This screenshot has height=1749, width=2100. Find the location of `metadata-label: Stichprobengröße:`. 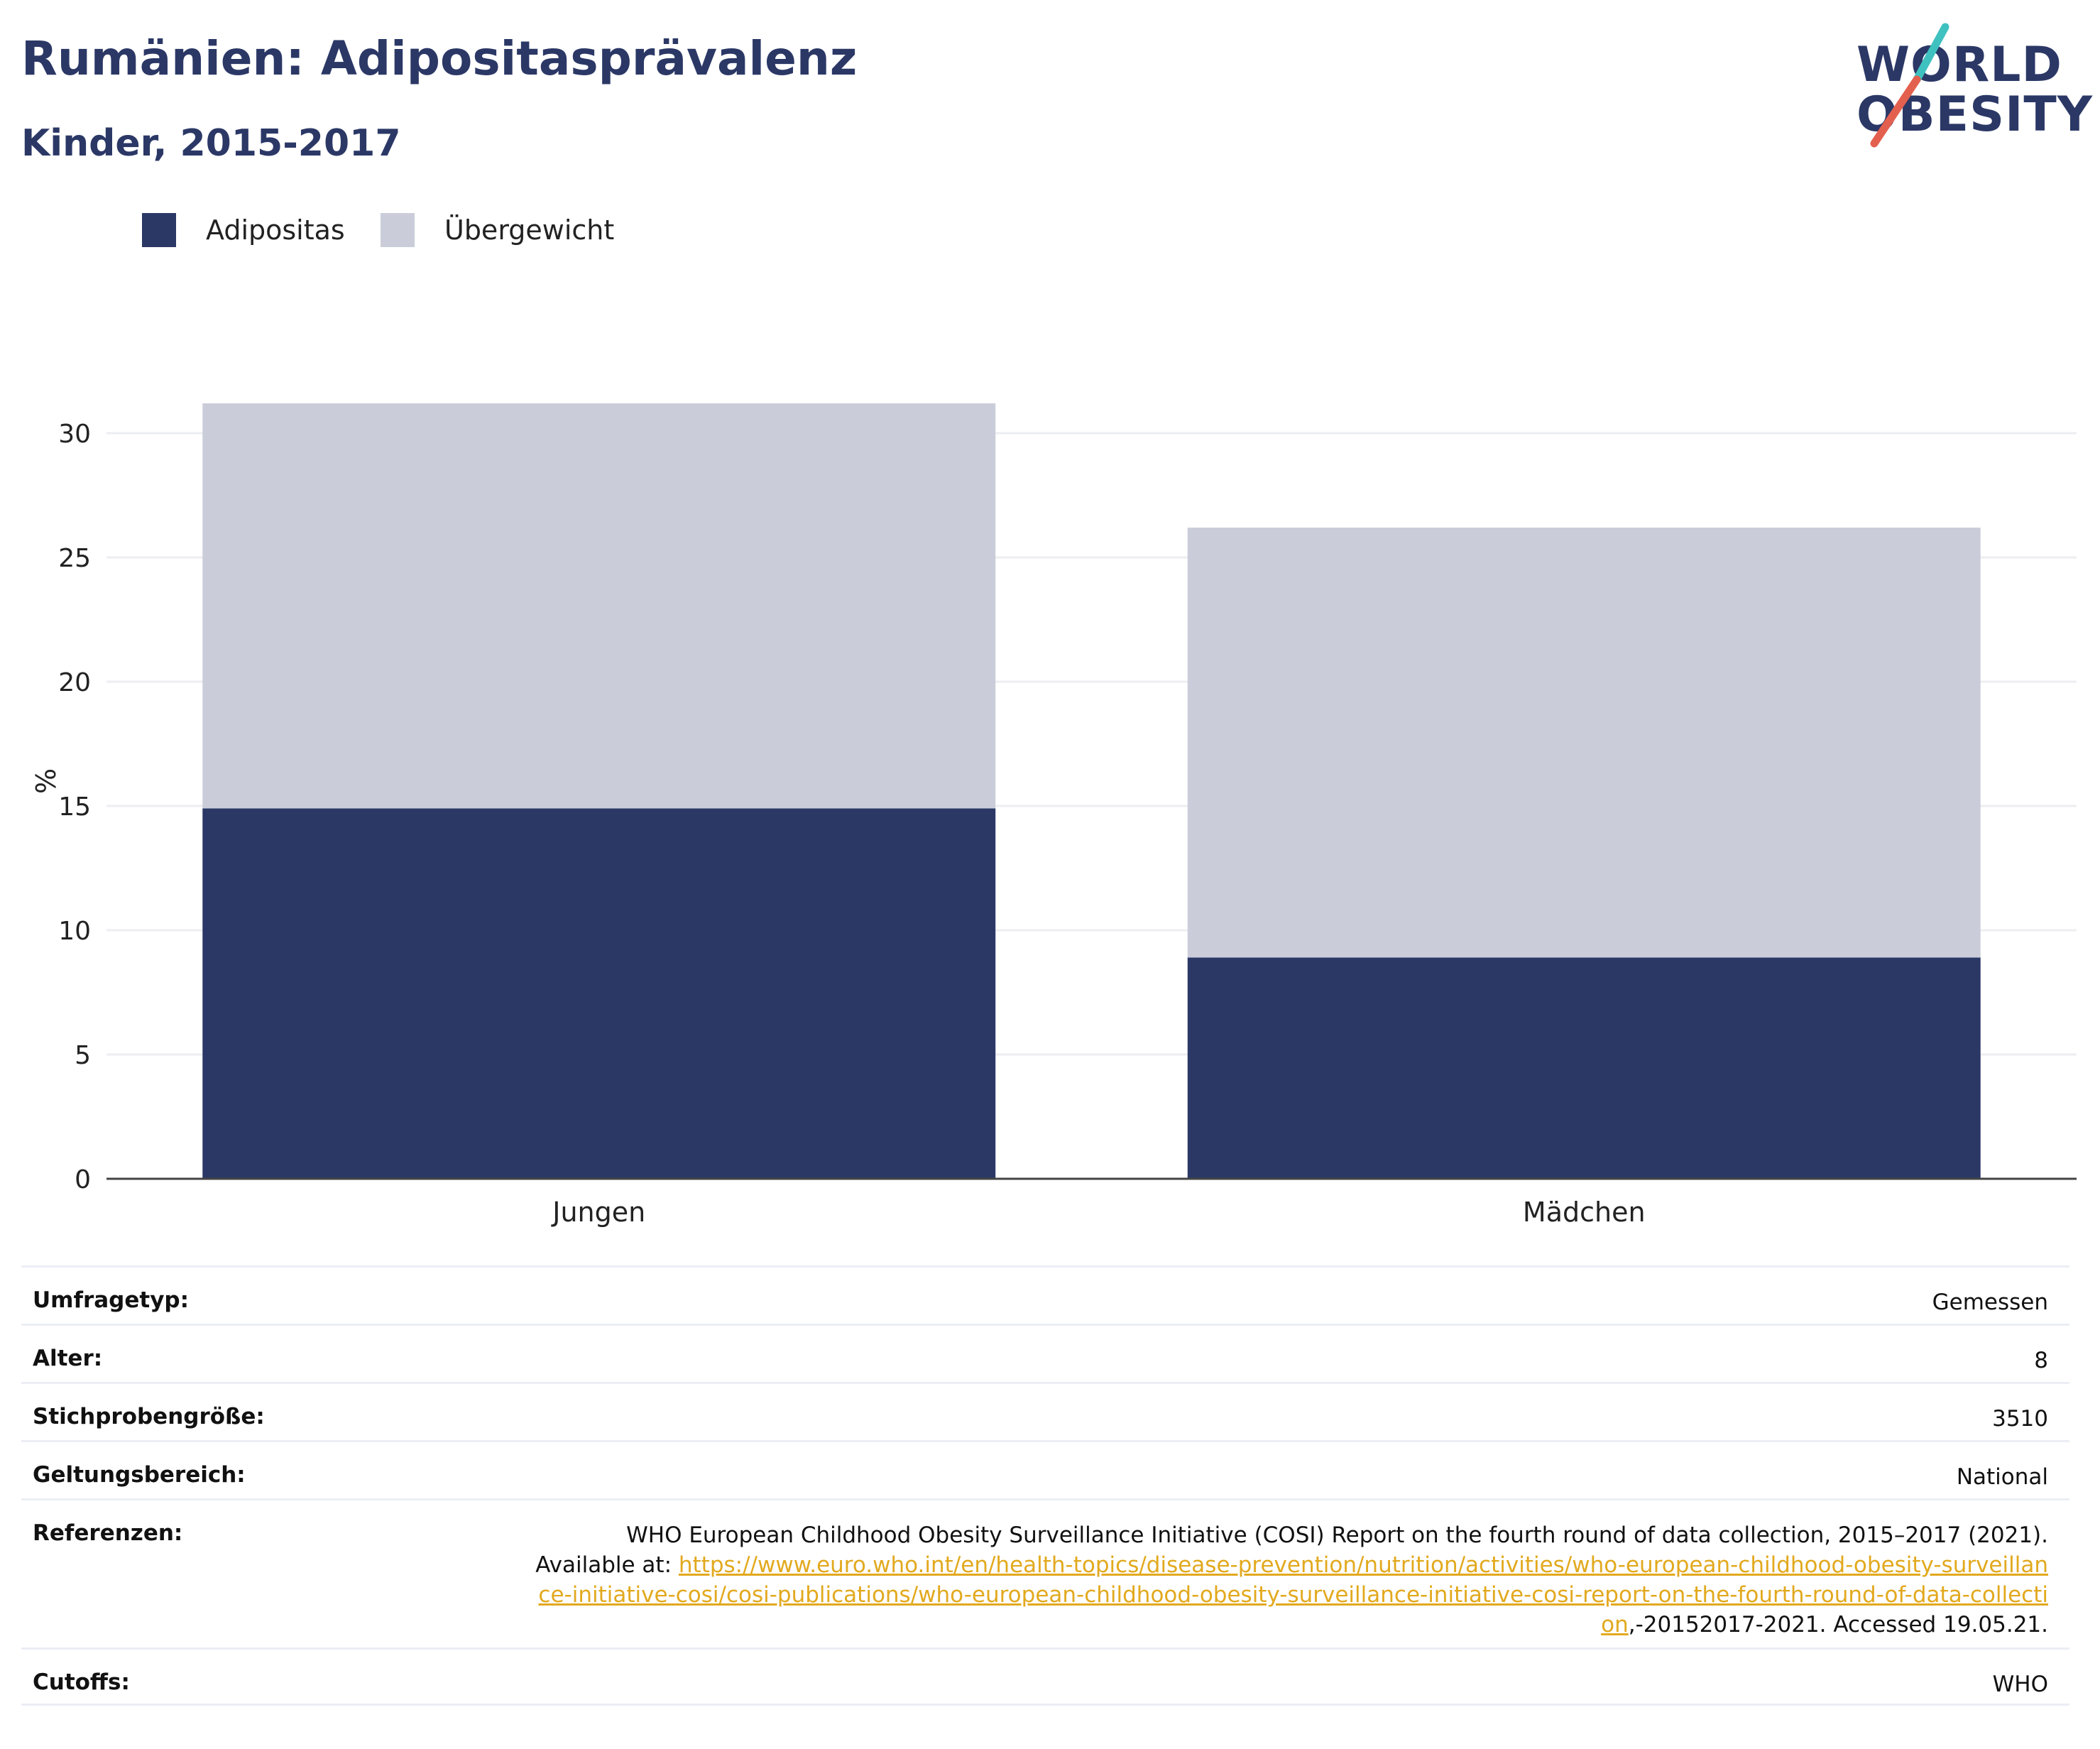

metadata-label: Stichprobengröße: is located at coordinates (149, 1416).